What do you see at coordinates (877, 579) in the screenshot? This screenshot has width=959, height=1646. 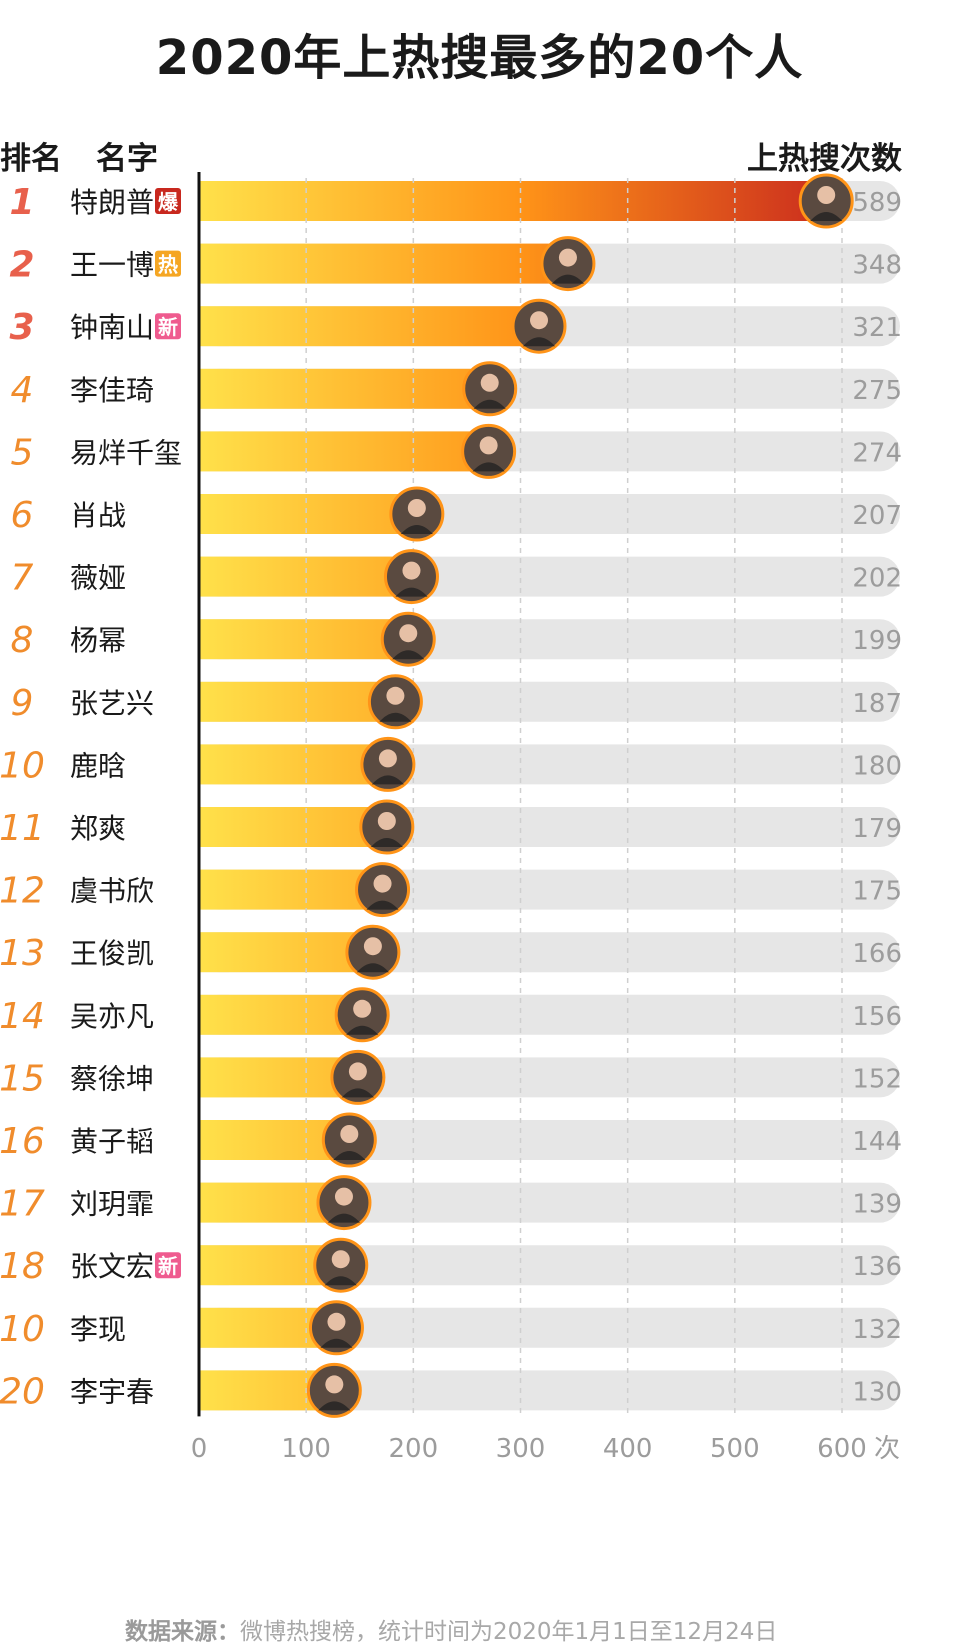 I see `value-label: 202` at bounding box center [877, 579].